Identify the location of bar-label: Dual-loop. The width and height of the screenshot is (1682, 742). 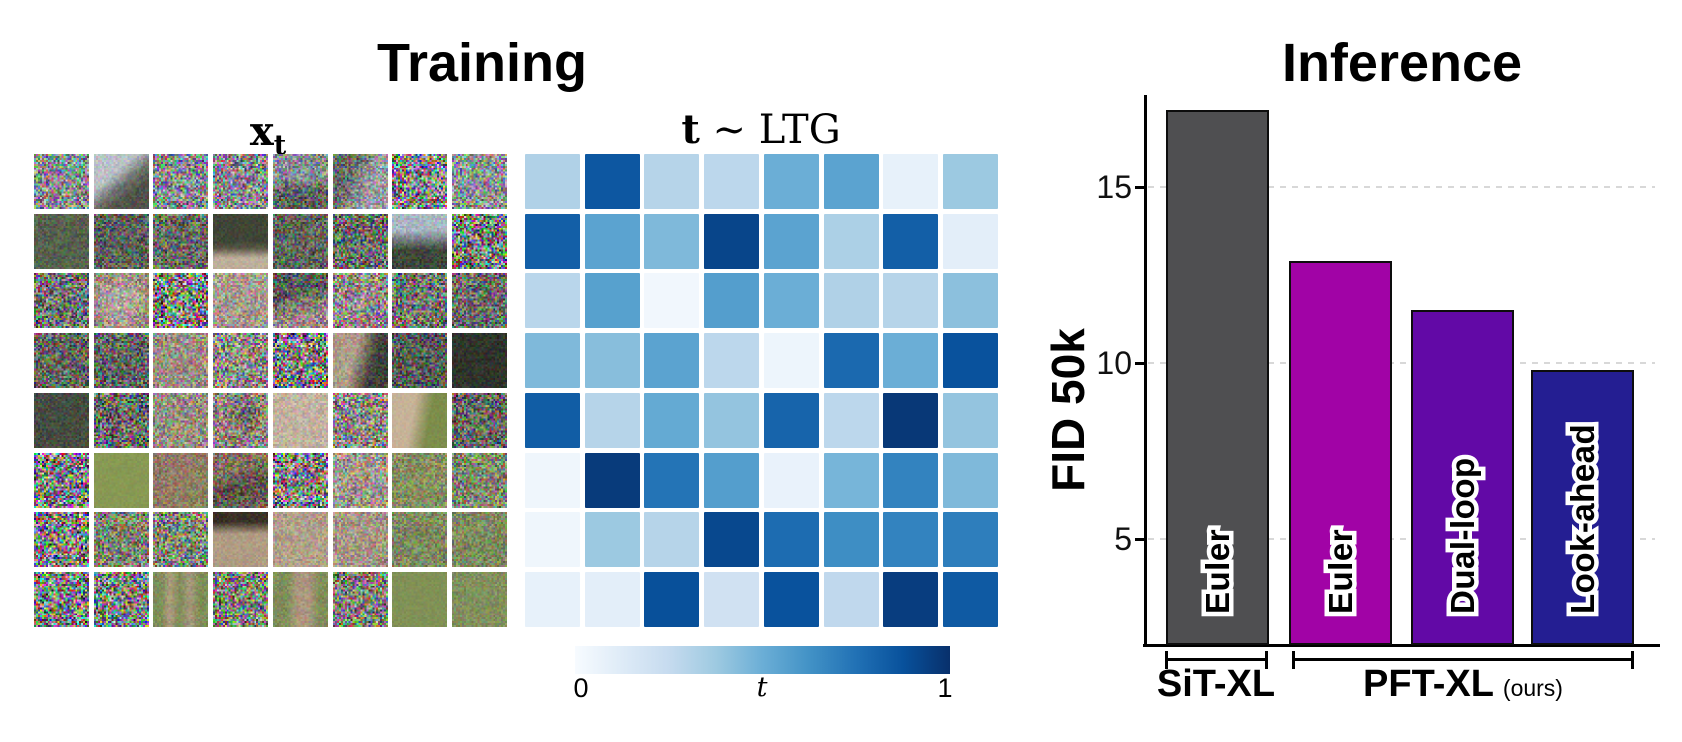
(1462, 535).